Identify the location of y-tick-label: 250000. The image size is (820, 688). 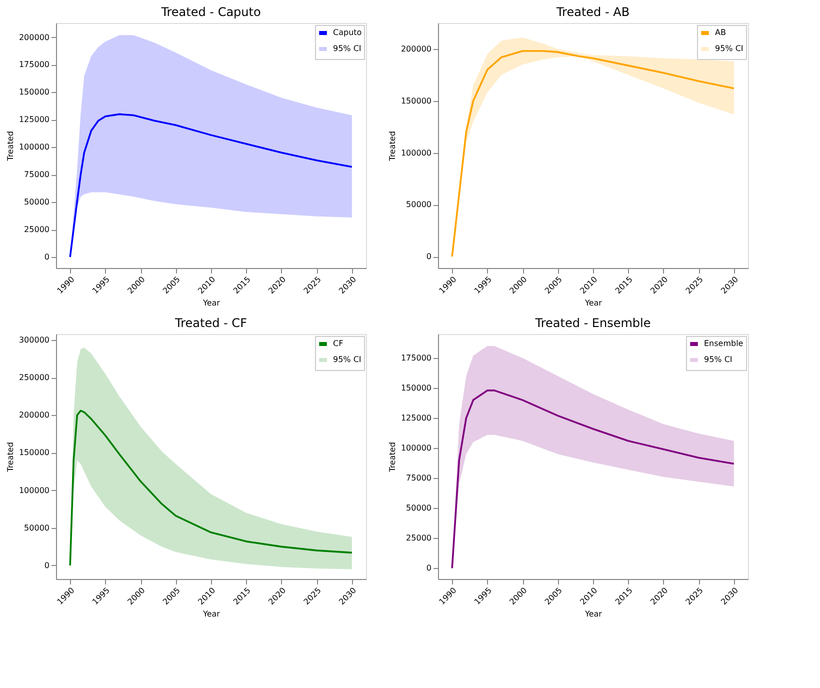
(34, 377).